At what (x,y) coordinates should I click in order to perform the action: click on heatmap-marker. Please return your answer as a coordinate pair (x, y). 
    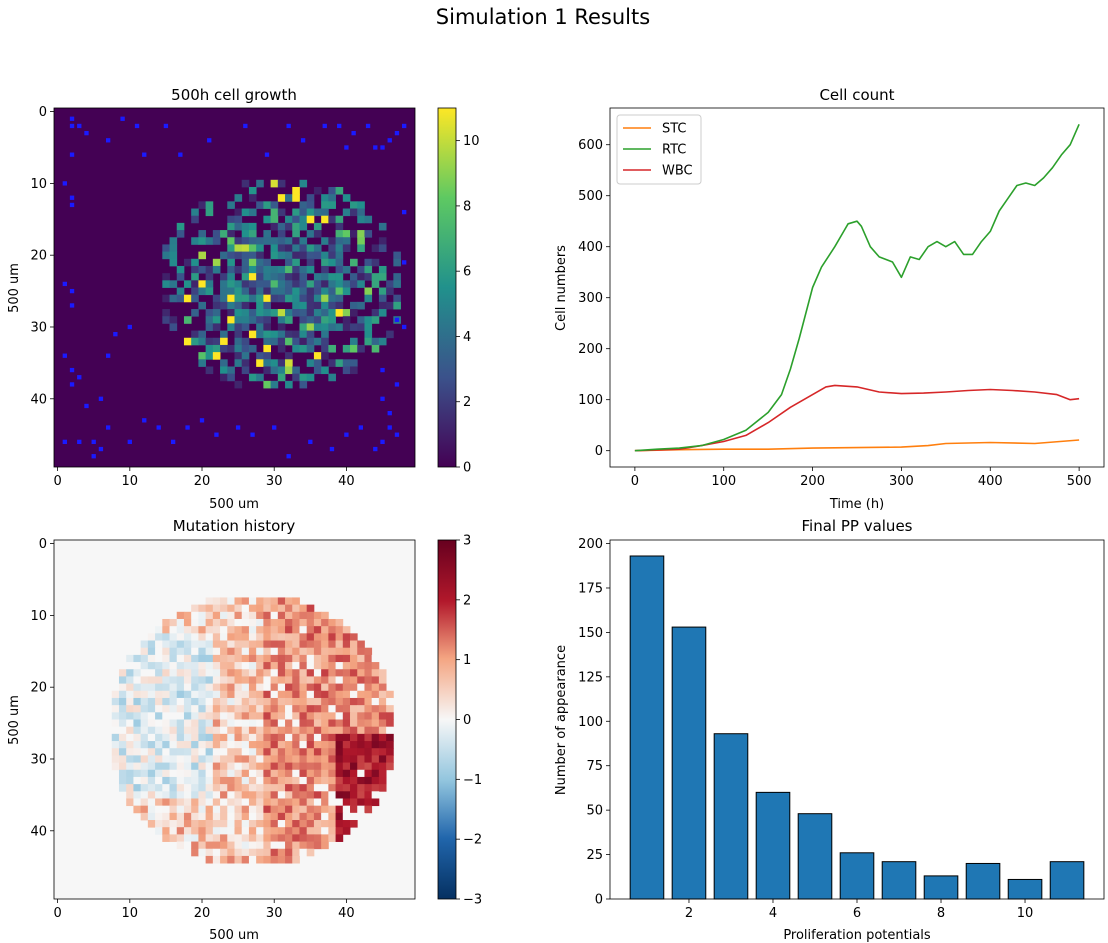
    Looking at the image, I should click on (122, 118).